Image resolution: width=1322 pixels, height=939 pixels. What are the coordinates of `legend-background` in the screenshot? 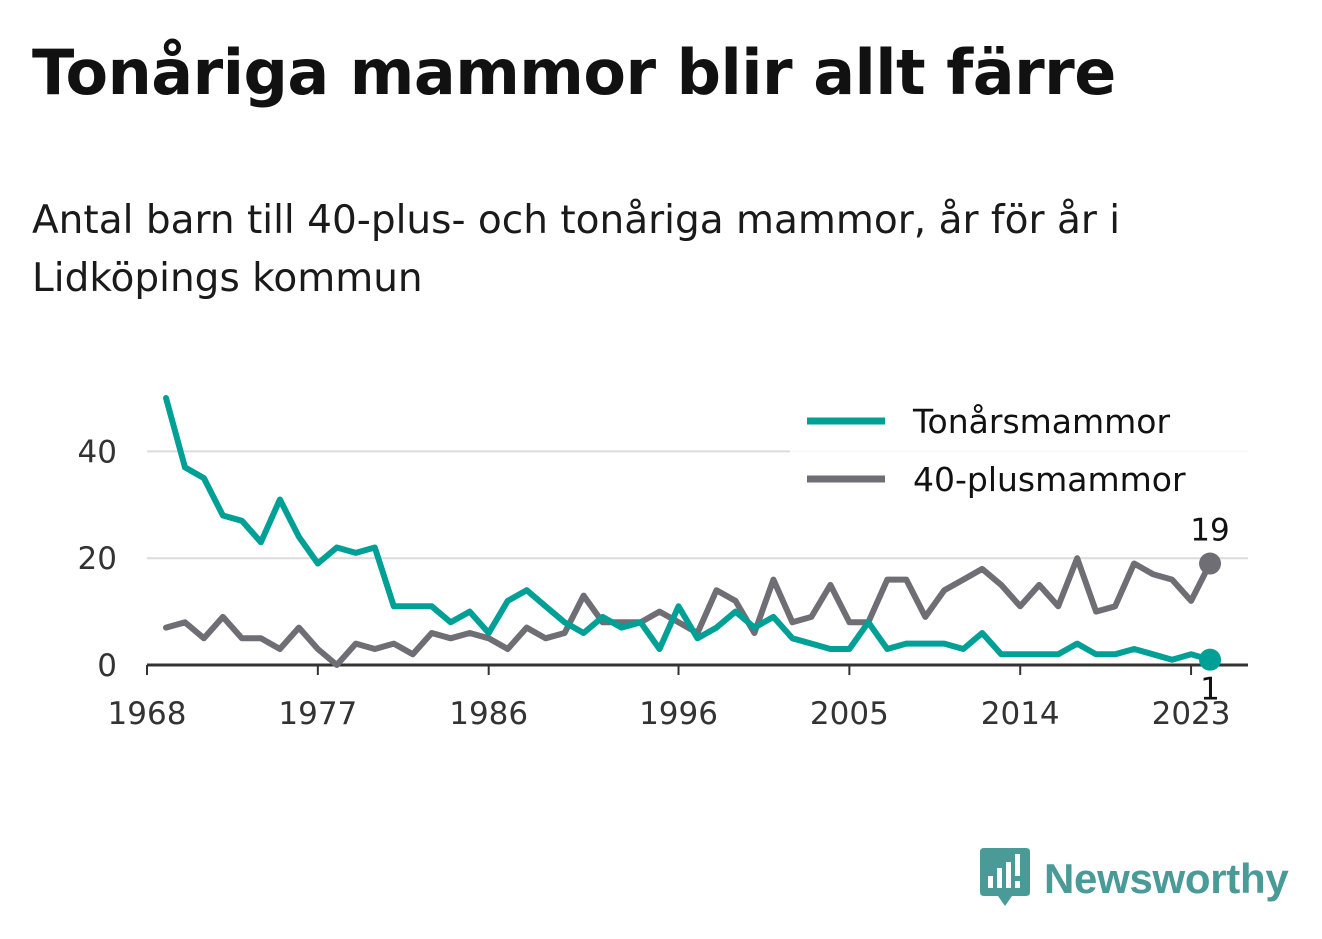 It's located at (1020, 451).